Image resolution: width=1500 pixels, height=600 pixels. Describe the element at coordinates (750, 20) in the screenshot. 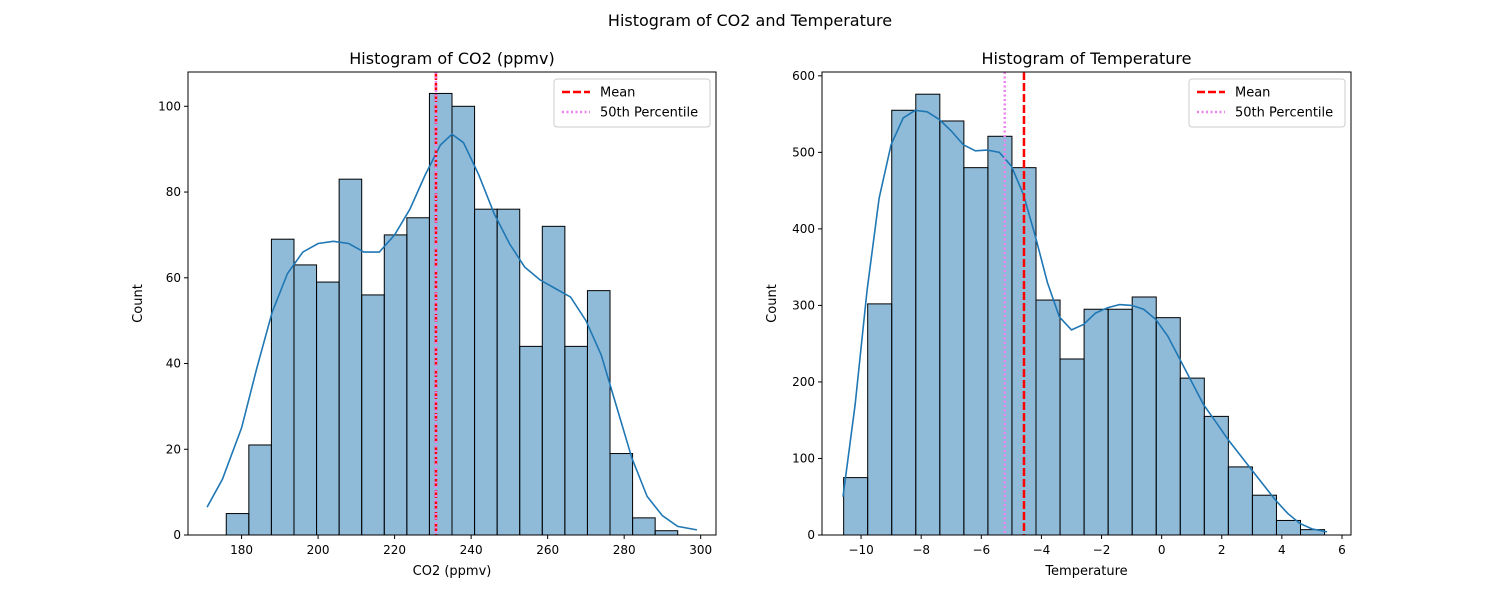

I see `figure-title: Histogram of CO2 and Temperature` at that location.